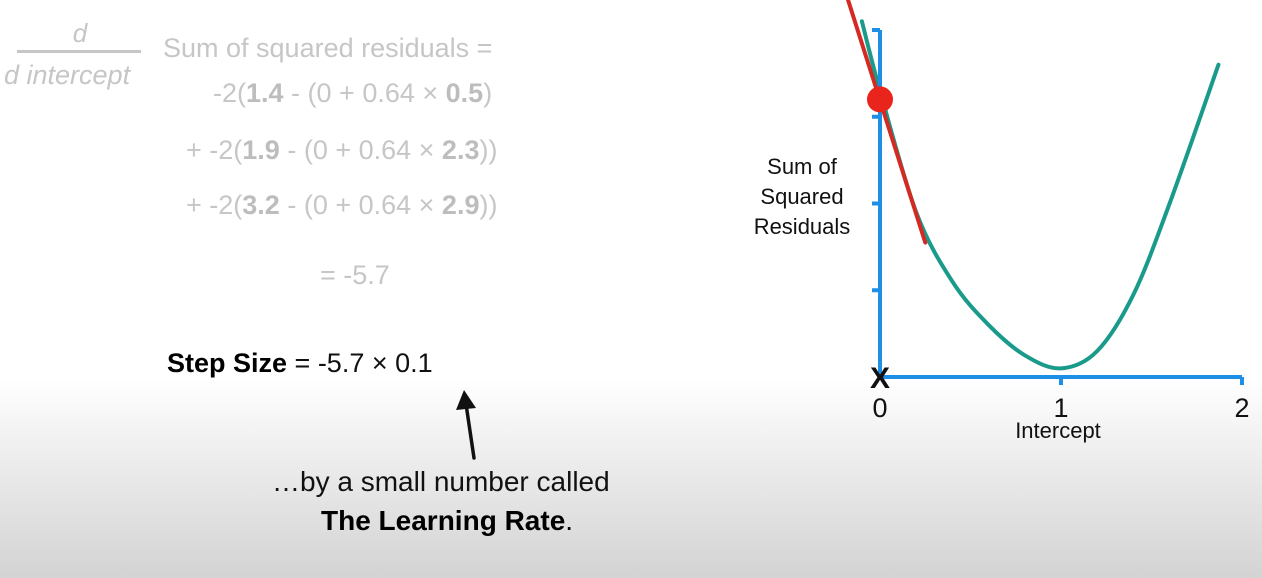 The height and width of the screenshot is (578, 1262). I want to click on y-ticks, so click(876, 203).